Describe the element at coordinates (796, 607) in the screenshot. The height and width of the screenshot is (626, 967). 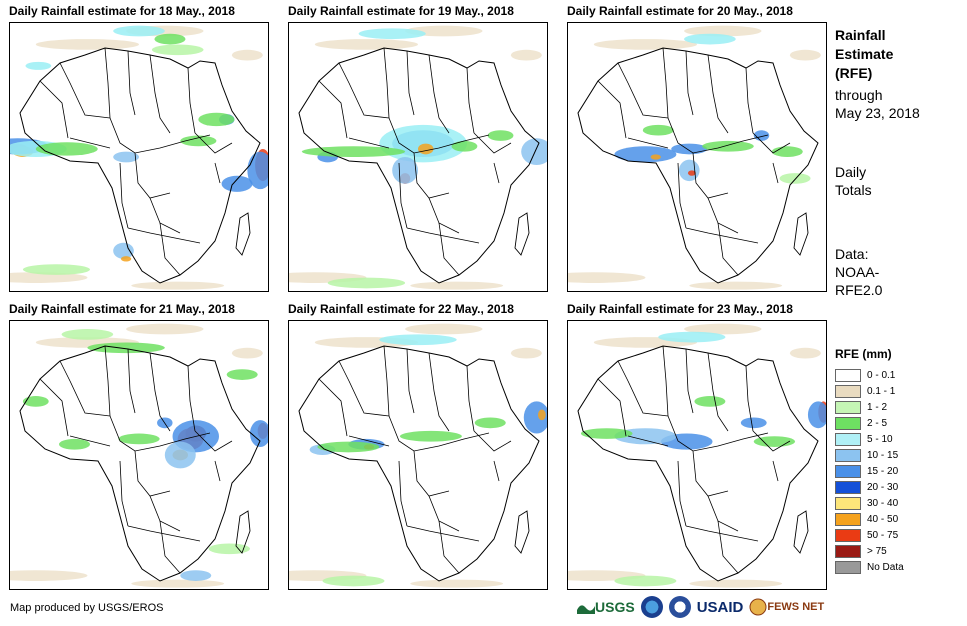
I see `fews-net-text: FEWS NET` at that location.